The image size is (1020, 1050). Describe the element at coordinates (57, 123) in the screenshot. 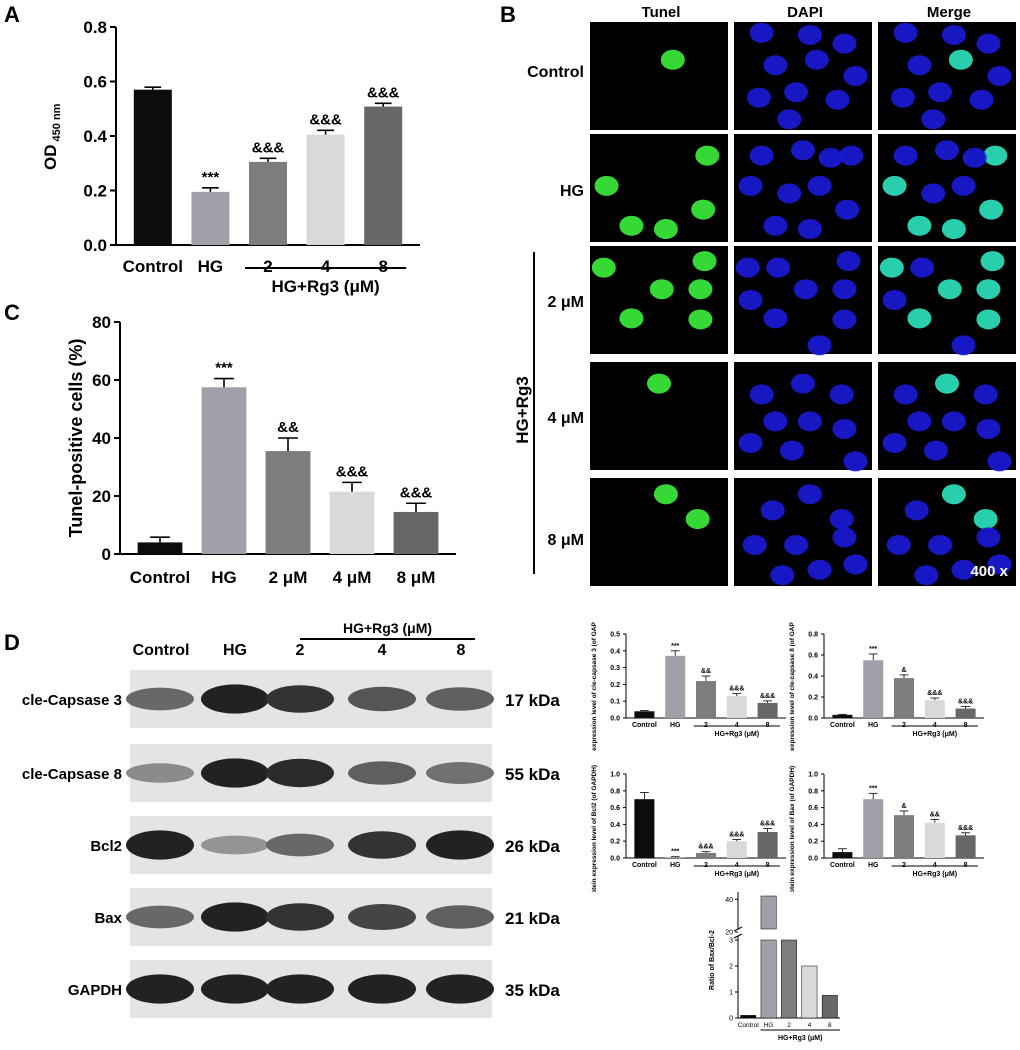

I see `y-axis-label-sub: 450 nm` at that location.